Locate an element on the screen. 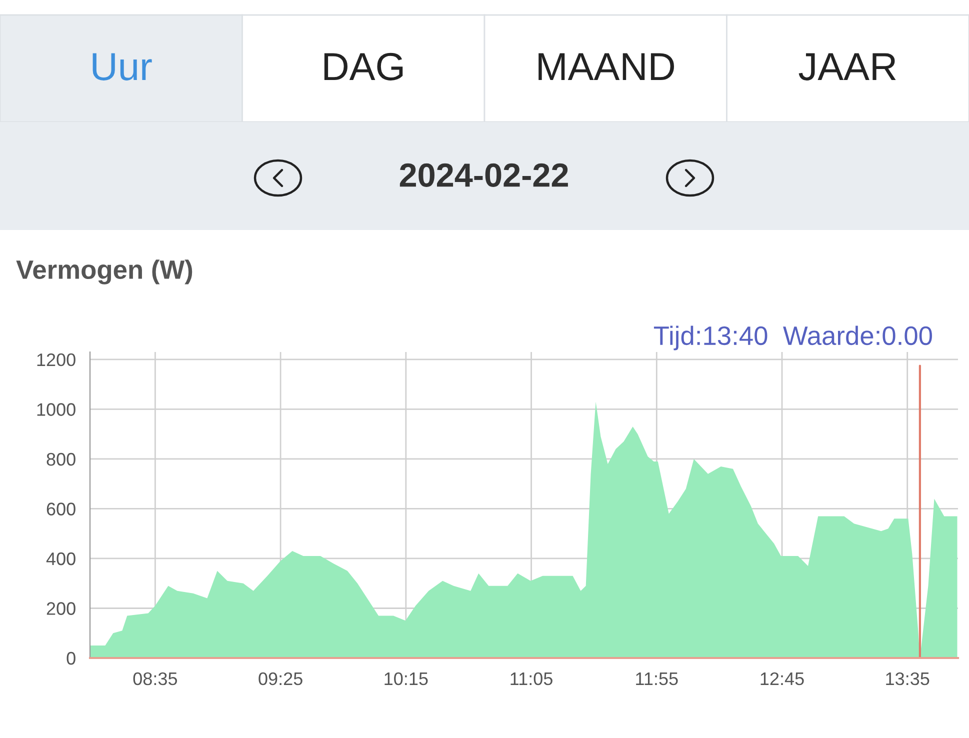 The height and width of the screenshot is (738, 969). text: JAAR is located at coordinates (847, 66).